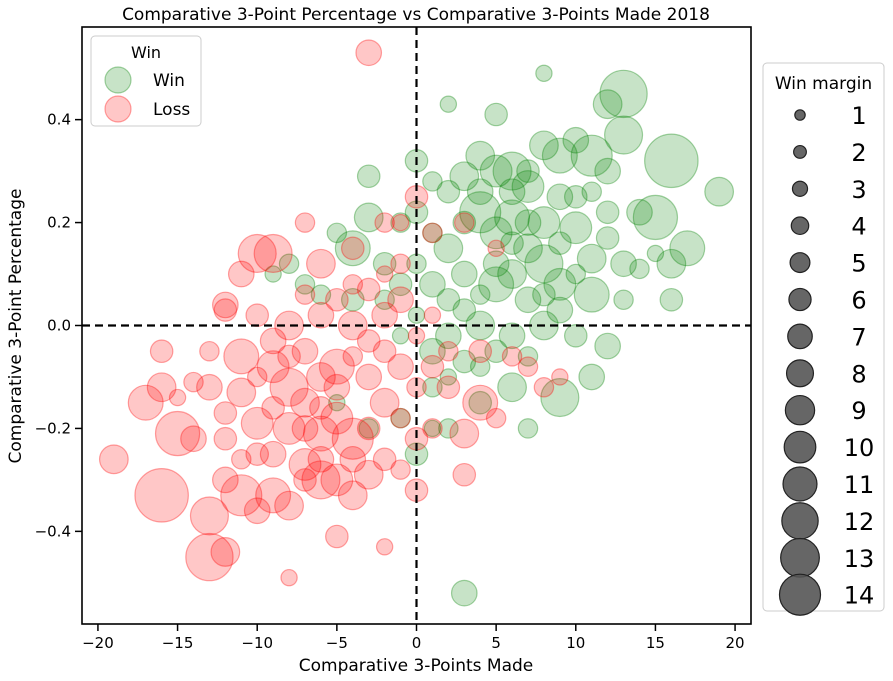  I want to click on win-legend-box, so click(146, 81).